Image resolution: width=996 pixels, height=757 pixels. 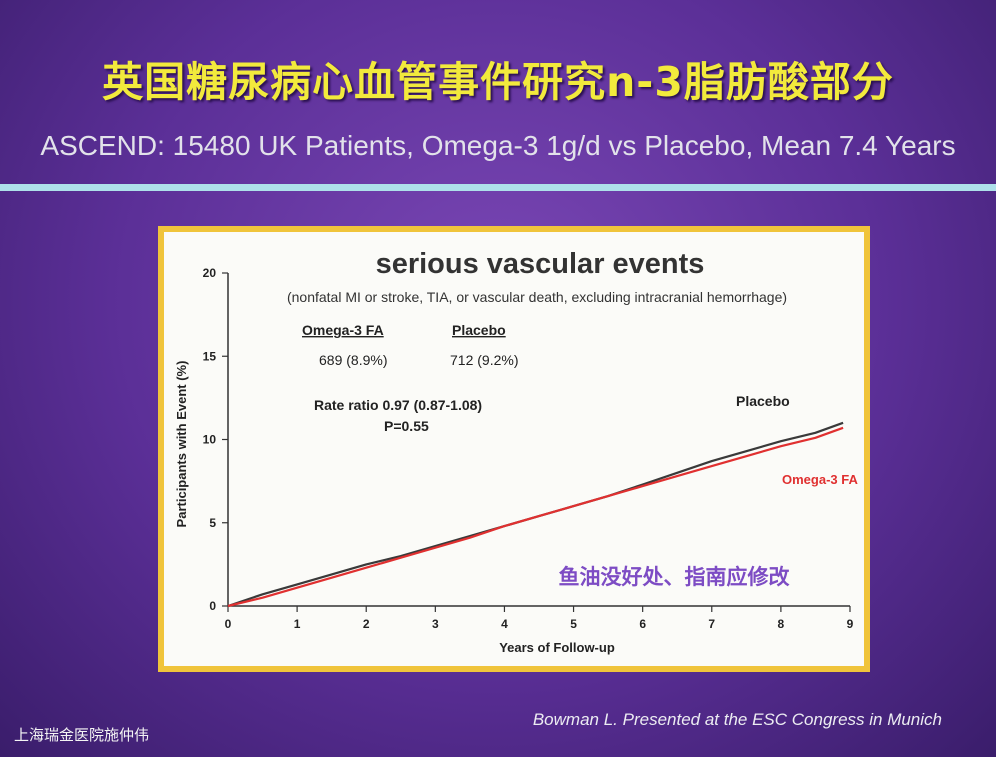 What do you see at coordinates (406, 426) in the screenshot?
I see `p-value-text: P=0.55` at bounding box center [406, 426].